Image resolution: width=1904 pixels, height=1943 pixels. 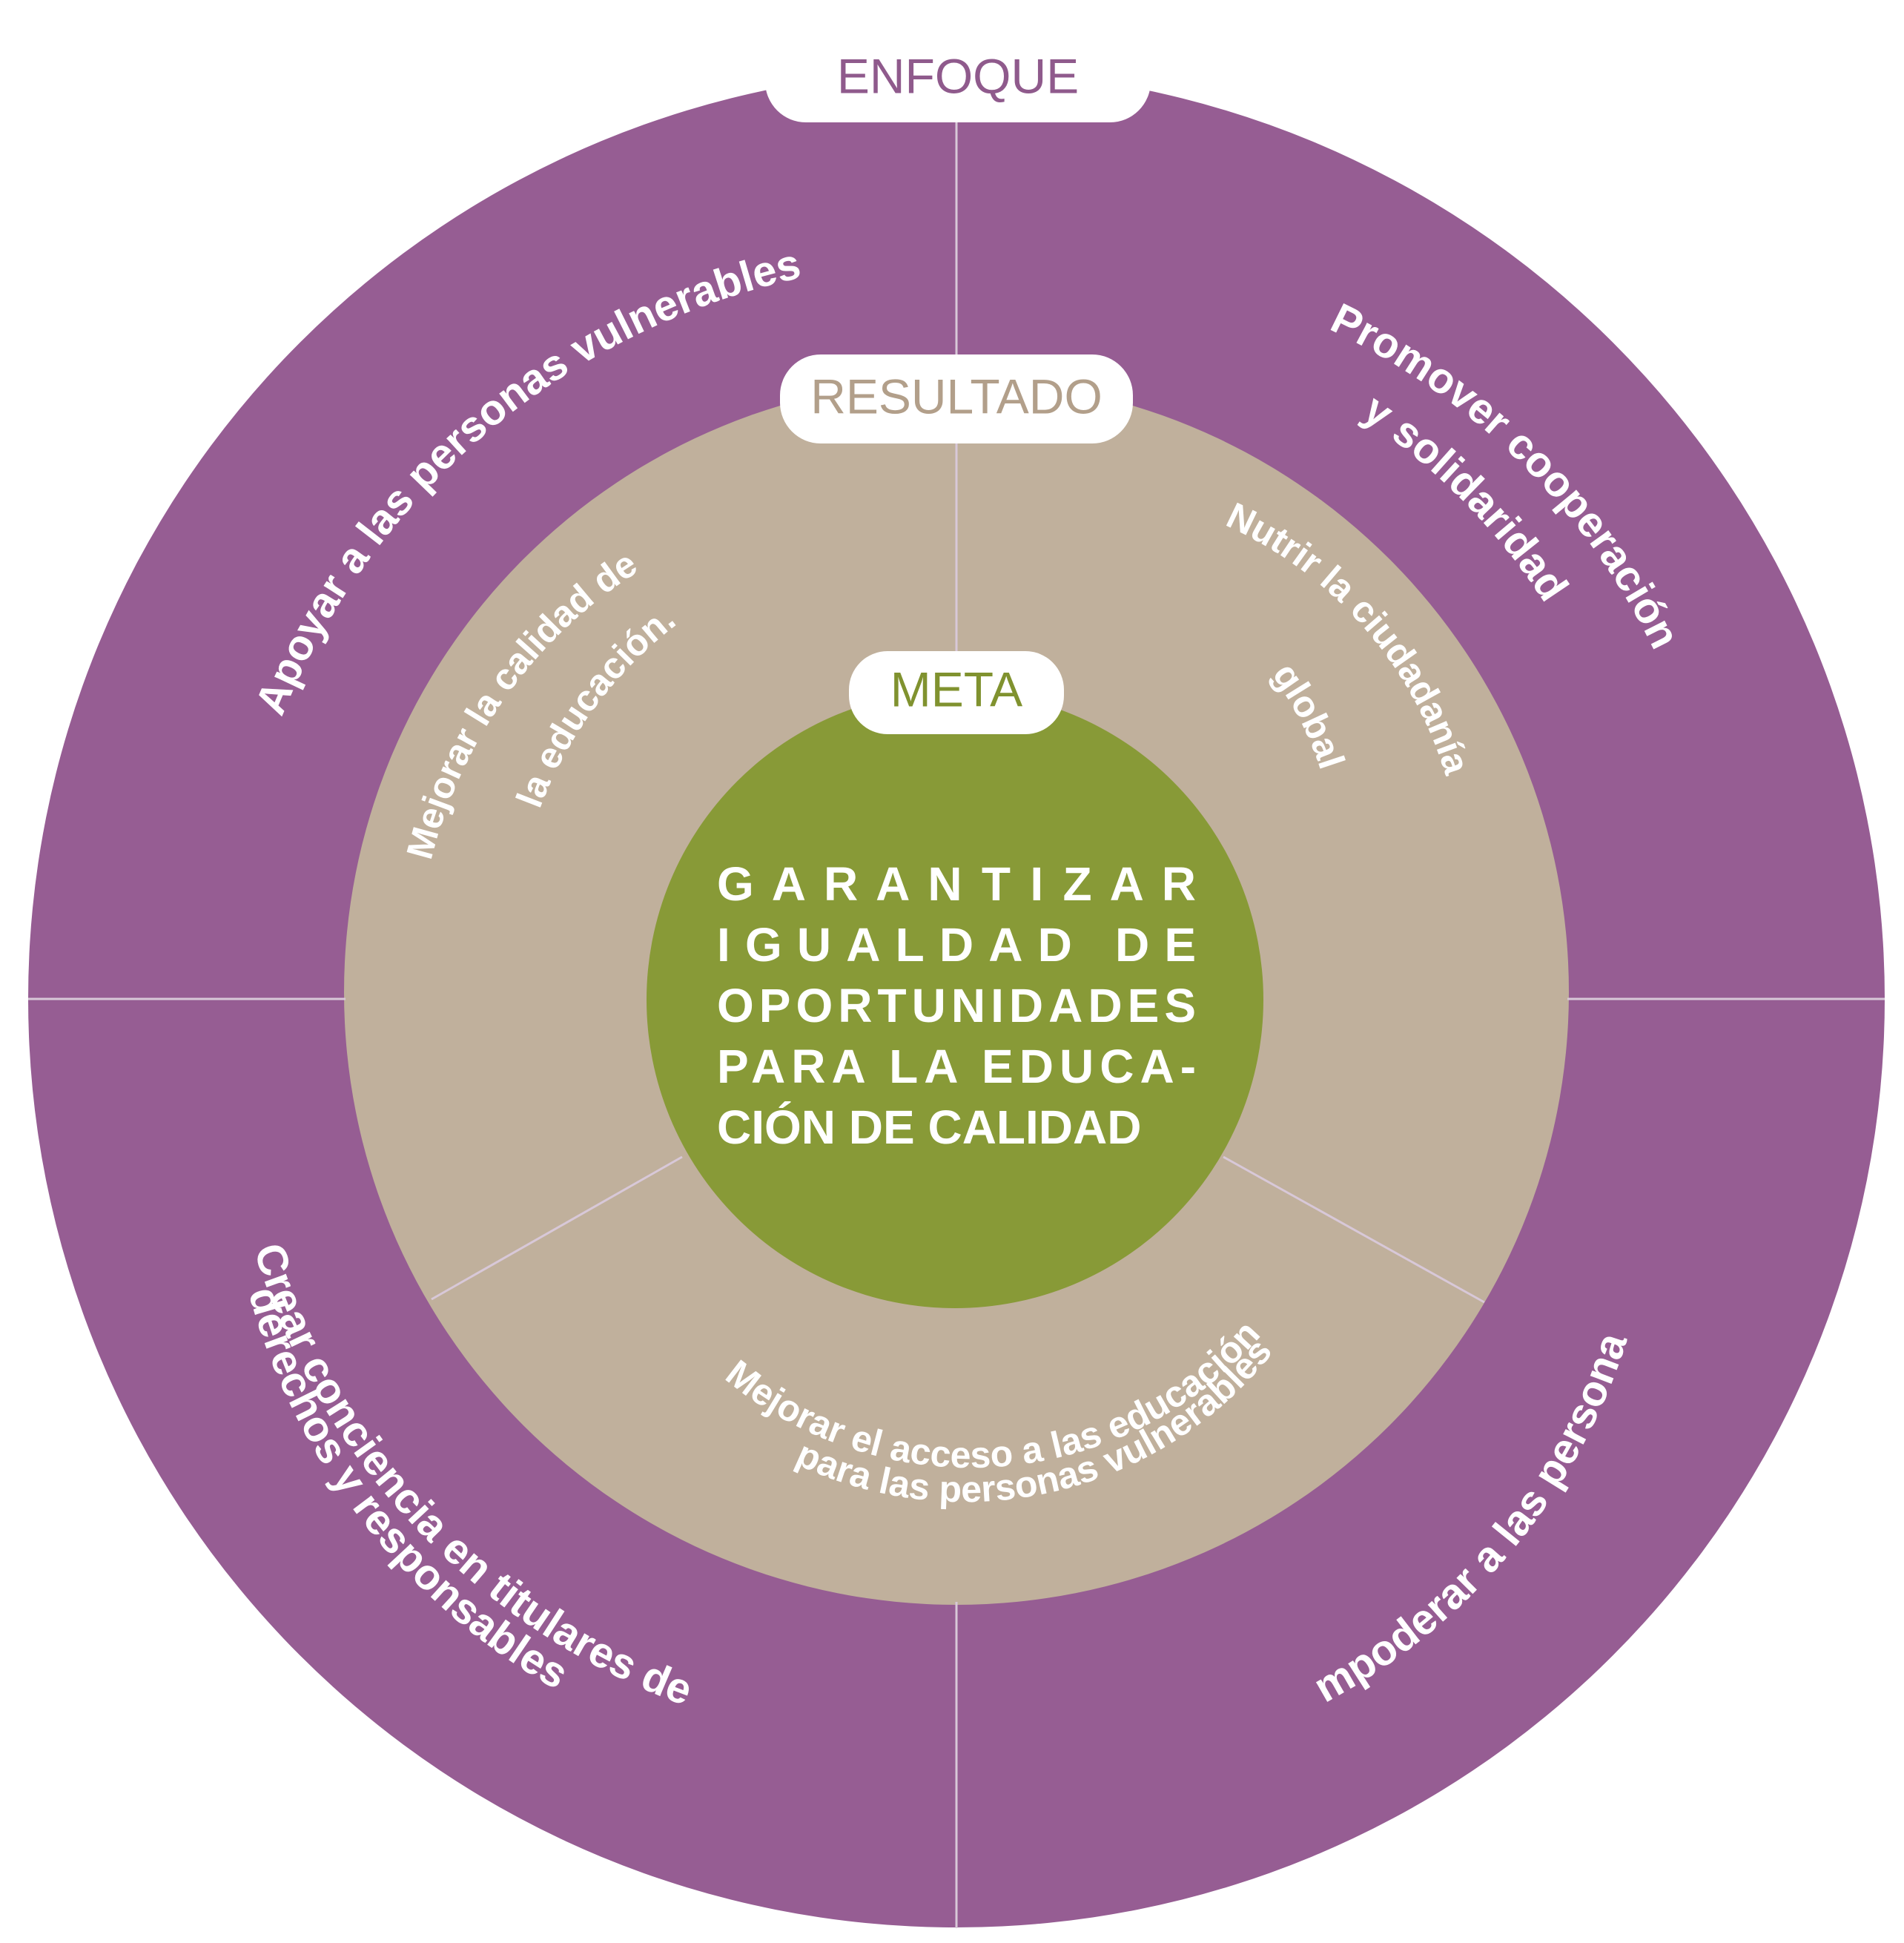 I want to click on resultado-label: RESULTADO, so click(x=956, y=396).